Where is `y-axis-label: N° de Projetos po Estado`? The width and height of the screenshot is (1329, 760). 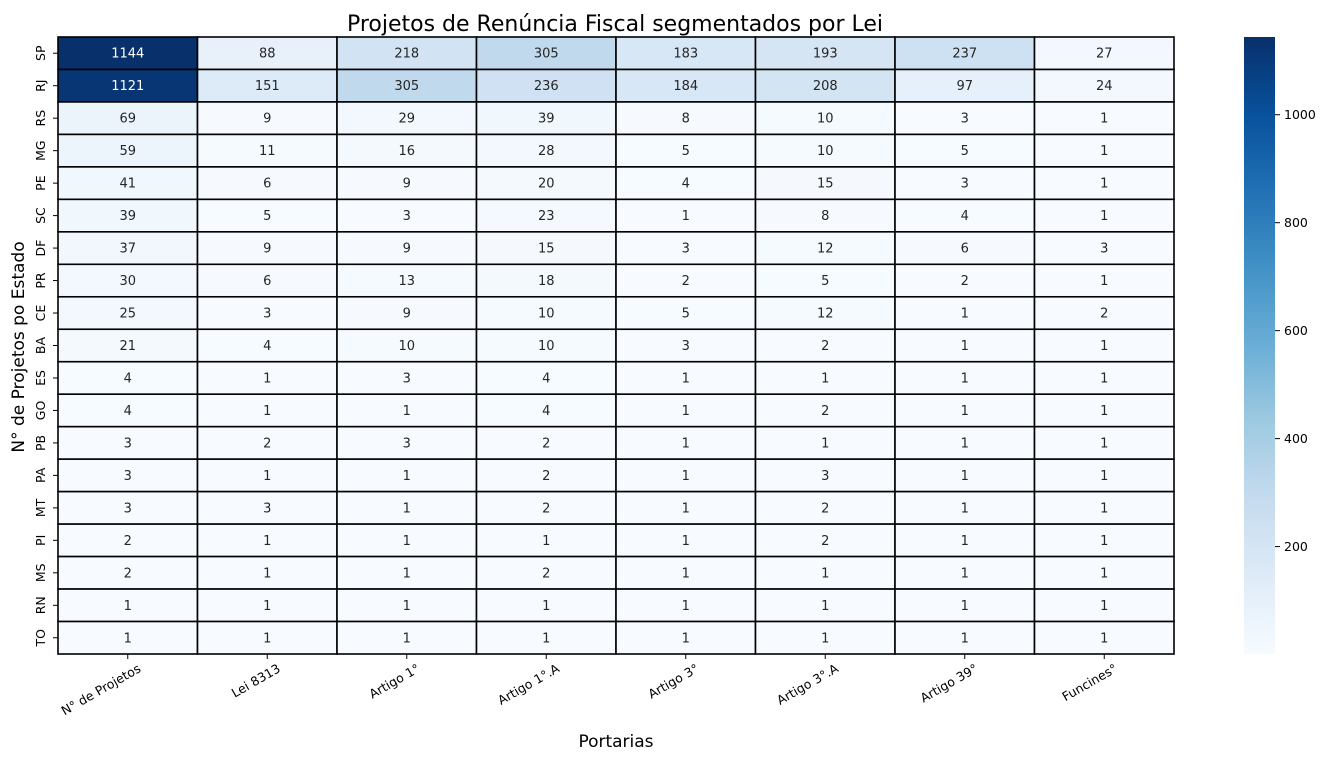 y-axis-label: N° de Projetos po Estado is located at coordinates (19, 346).